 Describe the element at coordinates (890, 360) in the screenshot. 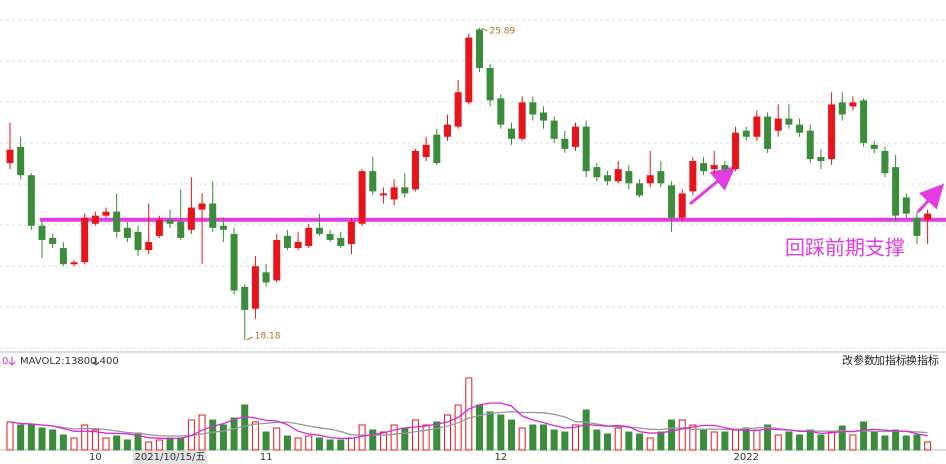

I see `add-indicator-button: 加指标` at that location.